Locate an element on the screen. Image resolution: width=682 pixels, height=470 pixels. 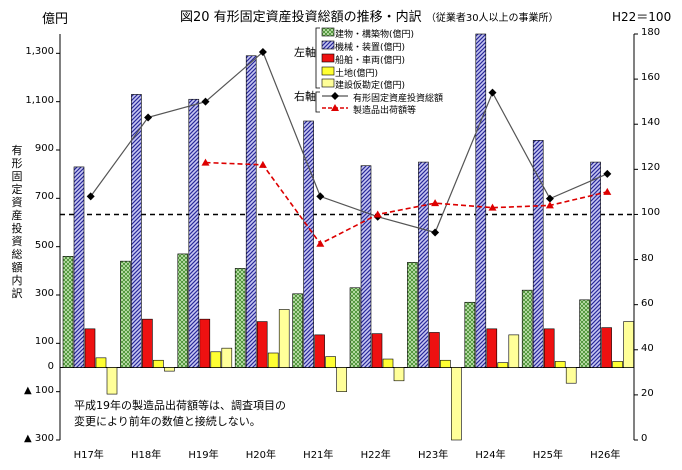
chart-title-text: 図20 有形固定資産投資総額の推移・内訳 is located at coordinates (301, 17).